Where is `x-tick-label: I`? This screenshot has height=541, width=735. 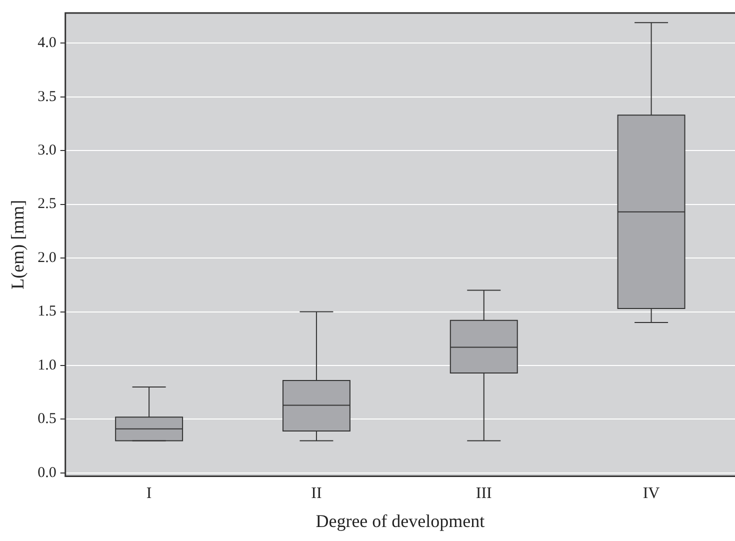
x-tick-label: I is located at coordinates (149, 493).